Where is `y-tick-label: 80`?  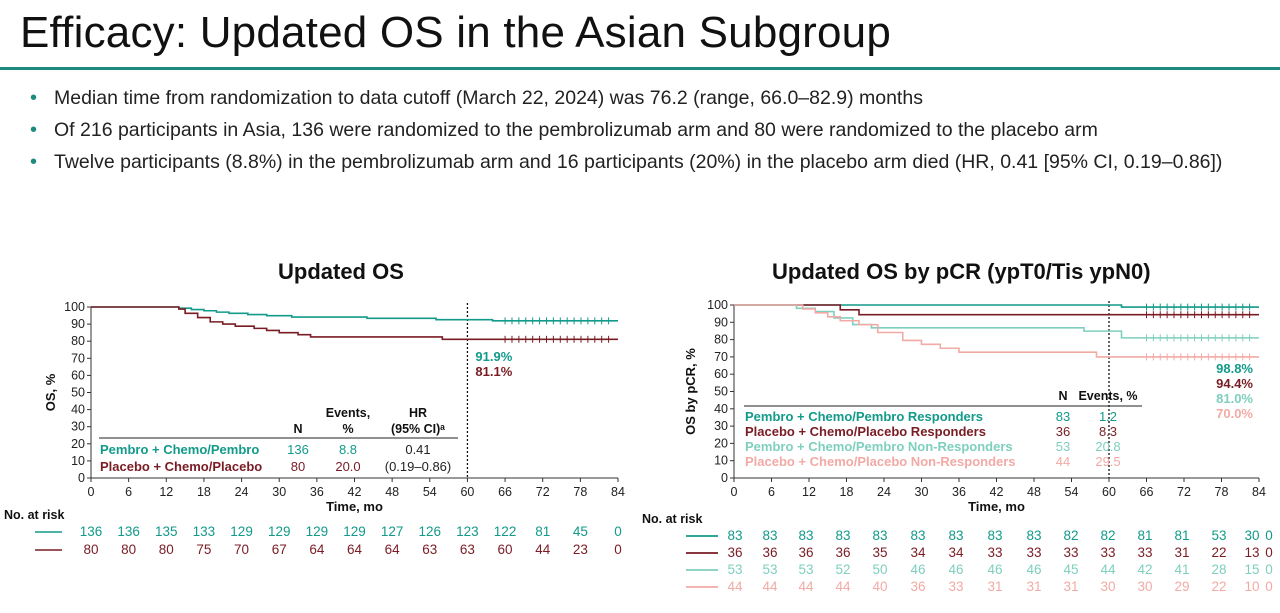
y-tick-label: 80 is located at coordinates (721, 340).